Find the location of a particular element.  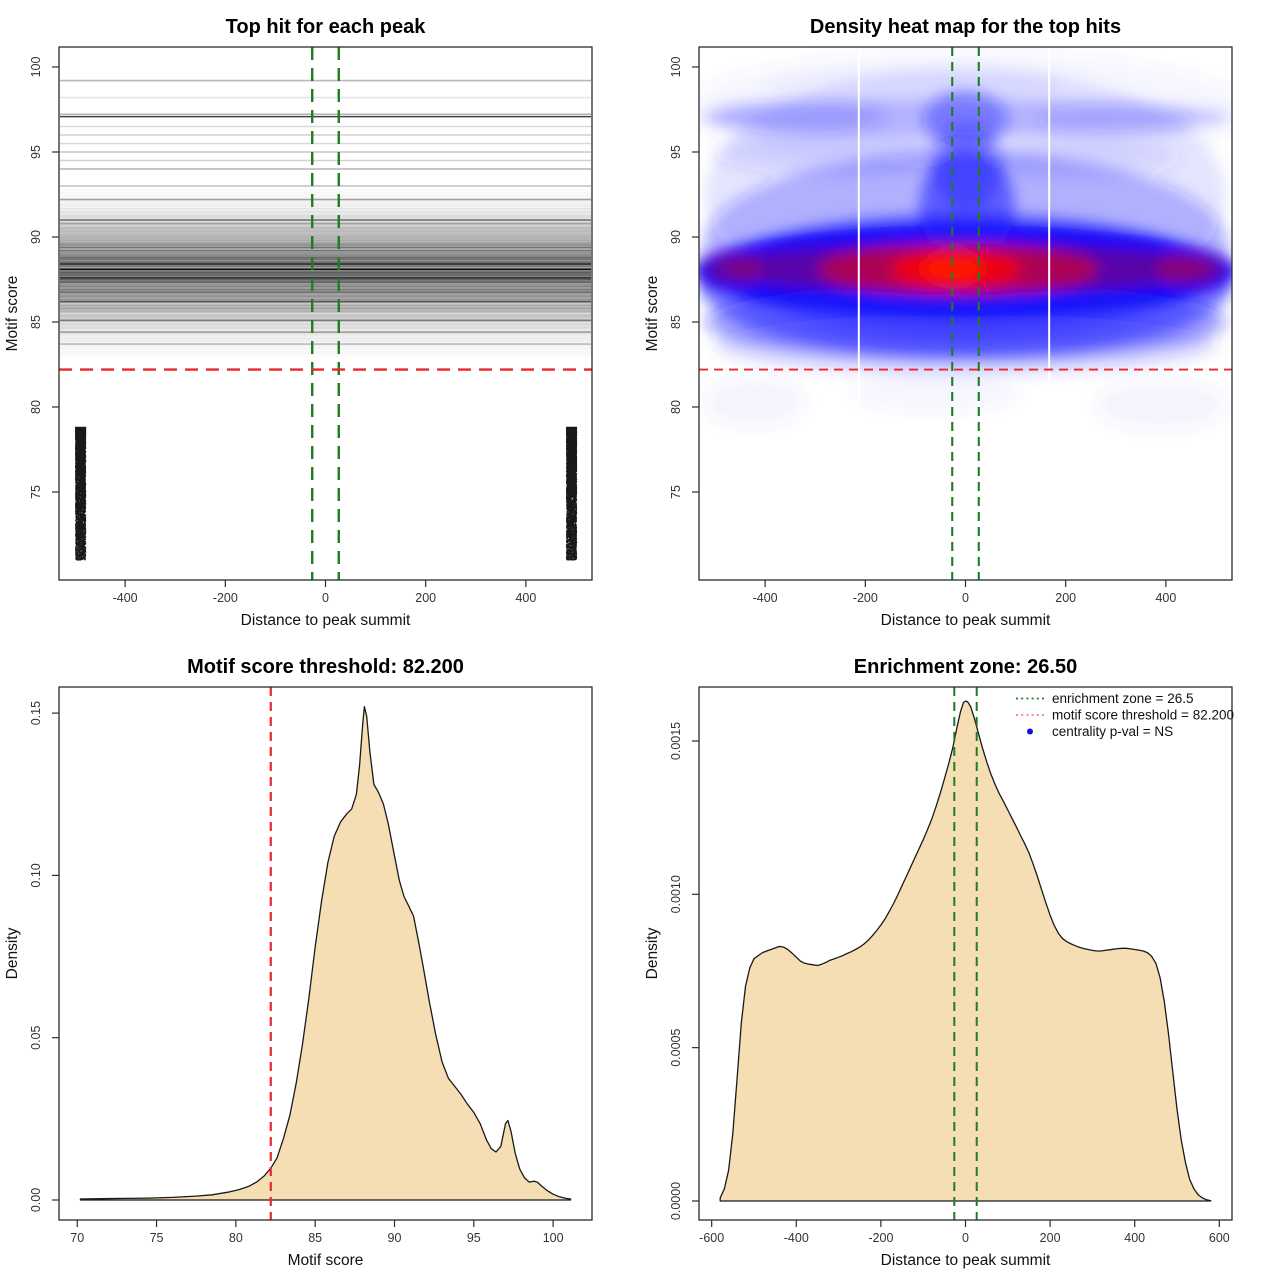

legend-swatch-dot is located at coordinates (1030, 731).